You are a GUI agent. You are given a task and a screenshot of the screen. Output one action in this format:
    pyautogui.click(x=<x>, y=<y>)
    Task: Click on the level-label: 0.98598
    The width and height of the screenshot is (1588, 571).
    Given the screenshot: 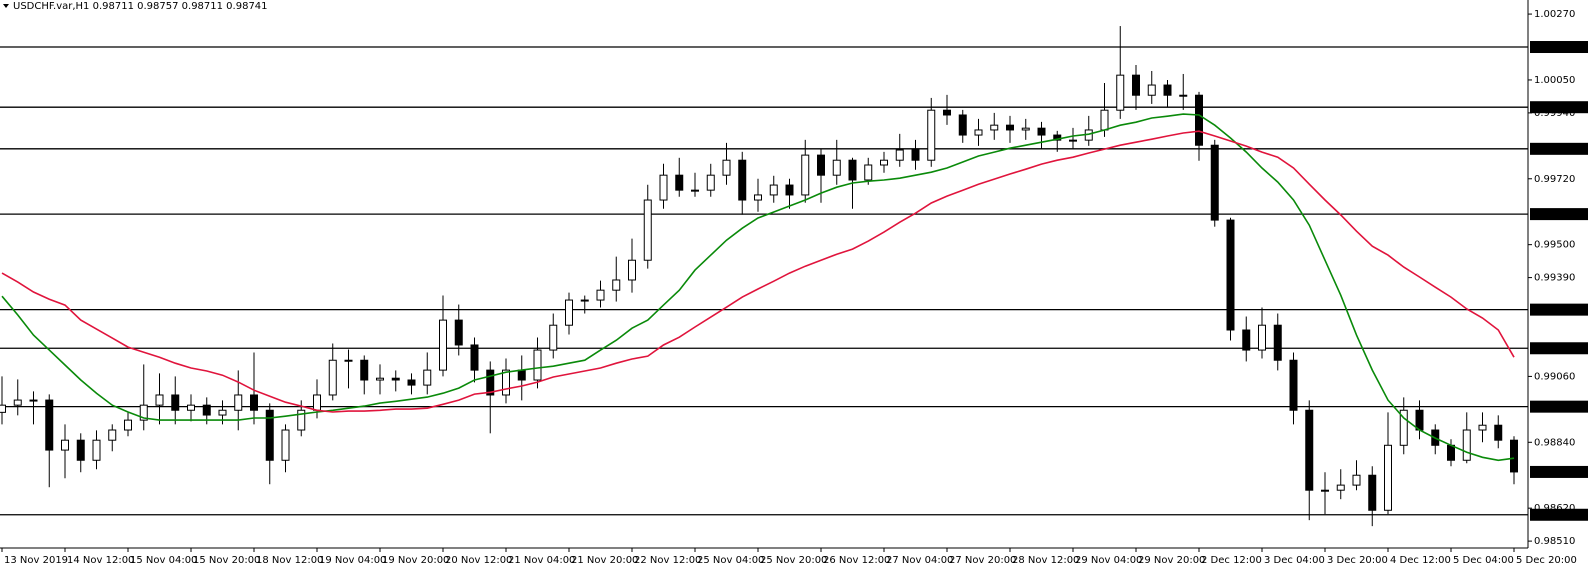 What is the action you would take?
    pyautogui.click(x=1554, y=515)
    